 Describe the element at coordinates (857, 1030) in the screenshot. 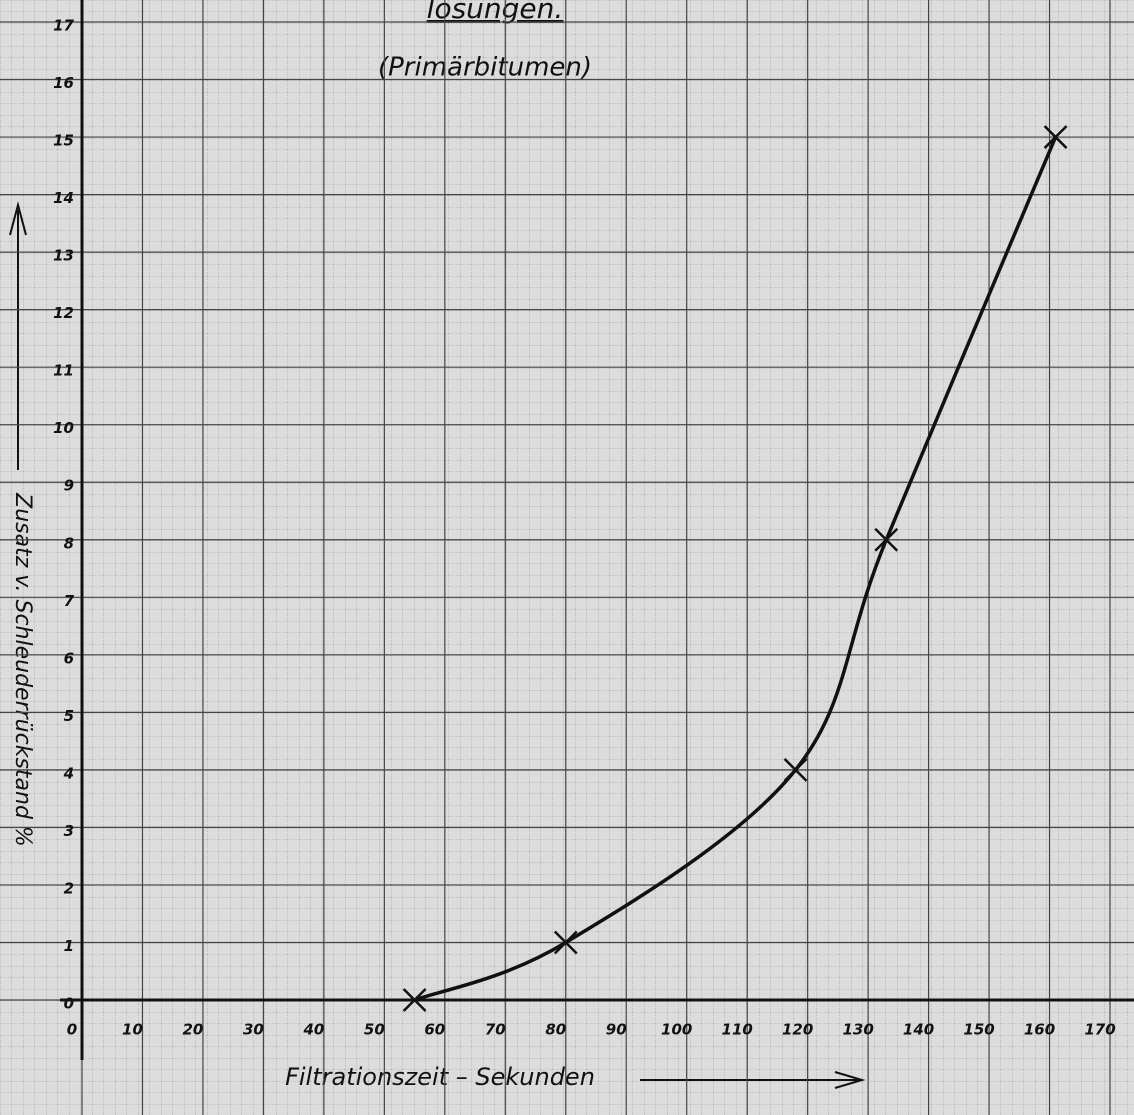

I see `x-tick-label: 130` at that location.